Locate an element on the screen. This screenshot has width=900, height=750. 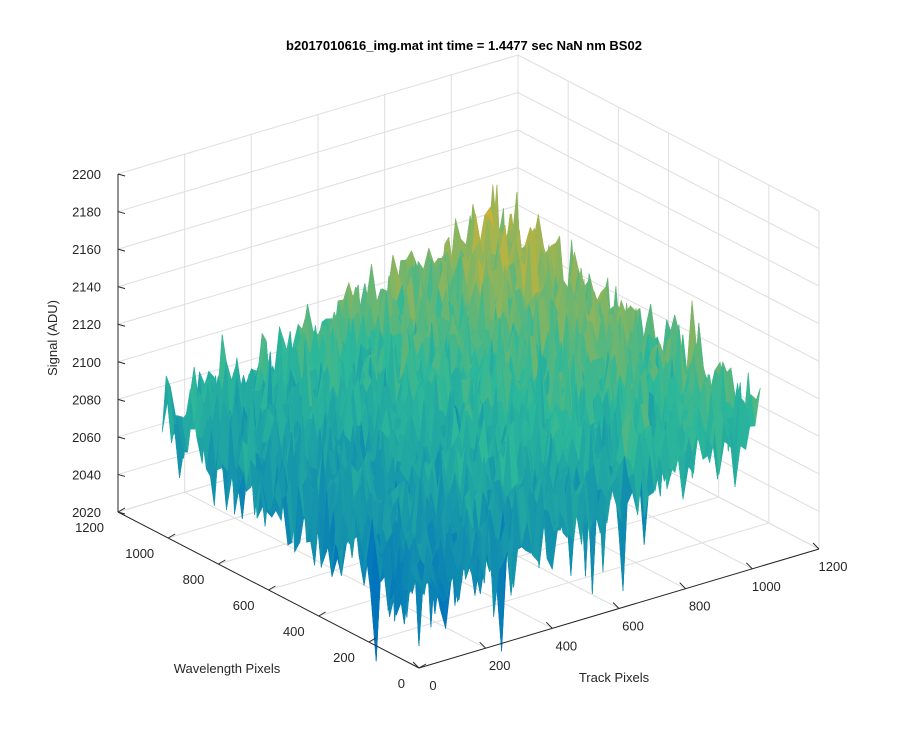
z-tick-label: 2200 is located at coordinates (86, 174).